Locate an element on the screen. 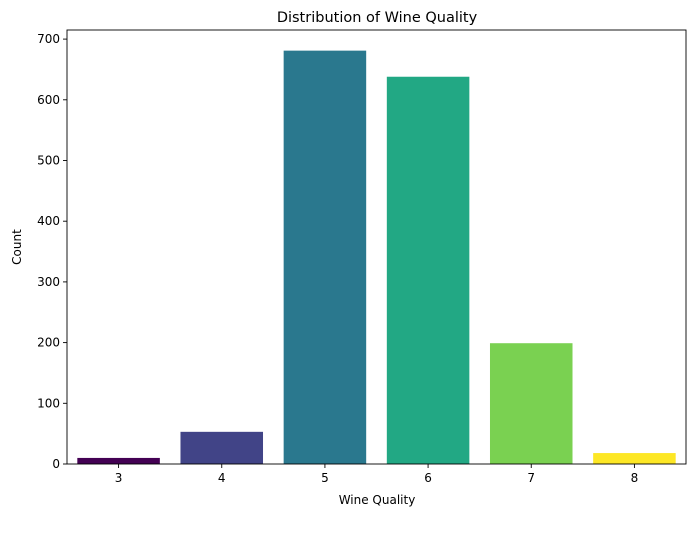  x-axis-label: Wine Quality is located at coordinates (377, 500).